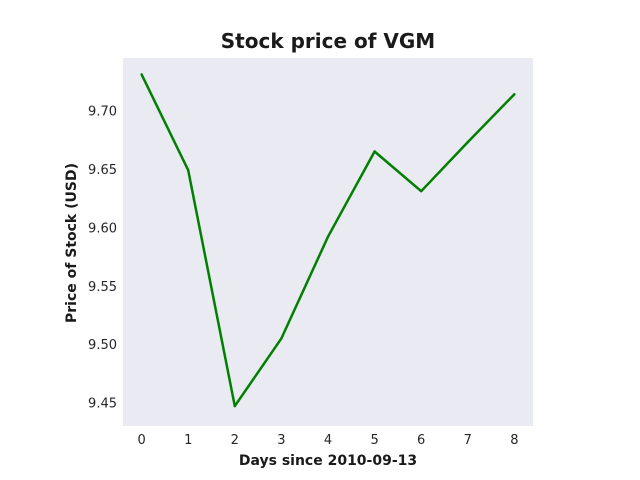  Describe the element at coordinates (281, 440) in the screenshot. I see `x-tick-label: 3` at that location.